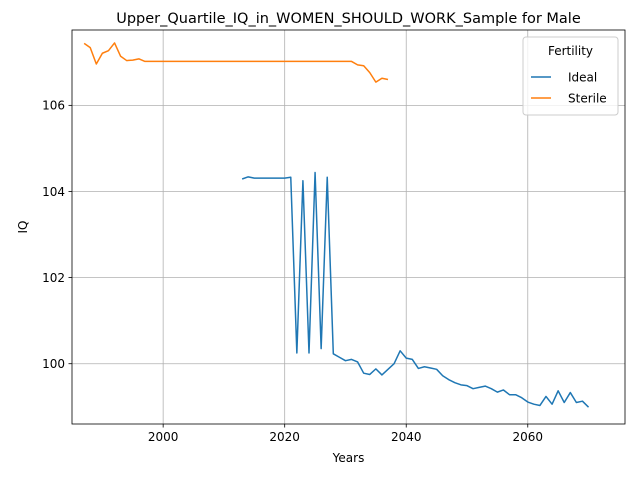 The image size is (640, 480). I want to click on y-tick-label: 100, so click(53, 364).